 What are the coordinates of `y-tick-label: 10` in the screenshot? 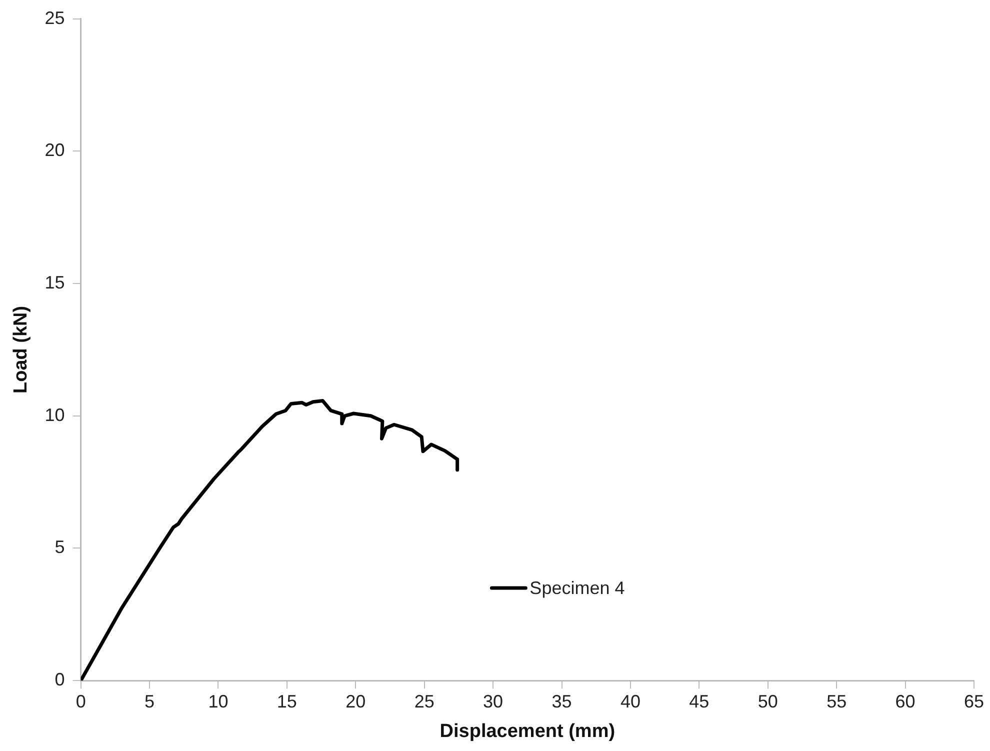 It's located at (54, 414).